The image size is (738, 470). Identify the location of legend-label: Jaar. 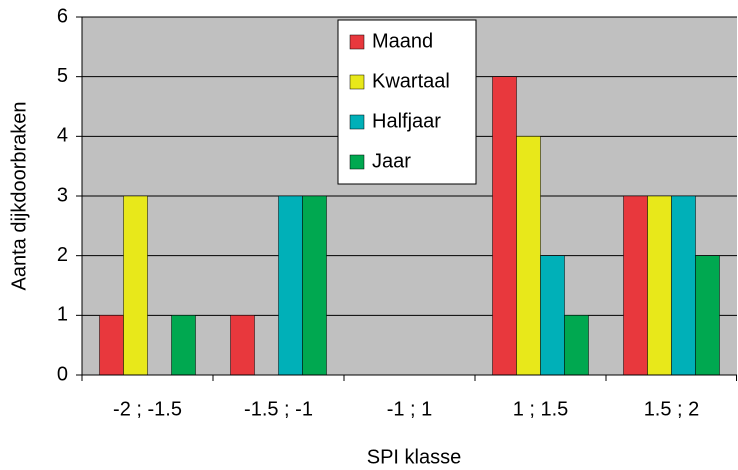
(391, 161).